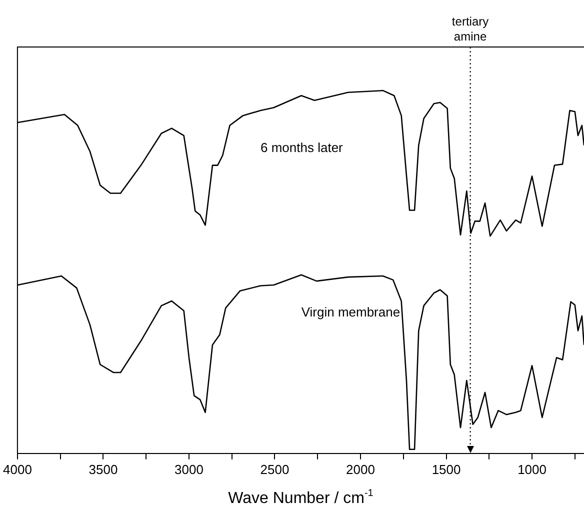 The width and height of the screenshot is (584, 511). What do you see at coordinates (470, 29) in the screenshot?
I see `ref-line-label: tertiary amine` at bounding box center [470, 29].